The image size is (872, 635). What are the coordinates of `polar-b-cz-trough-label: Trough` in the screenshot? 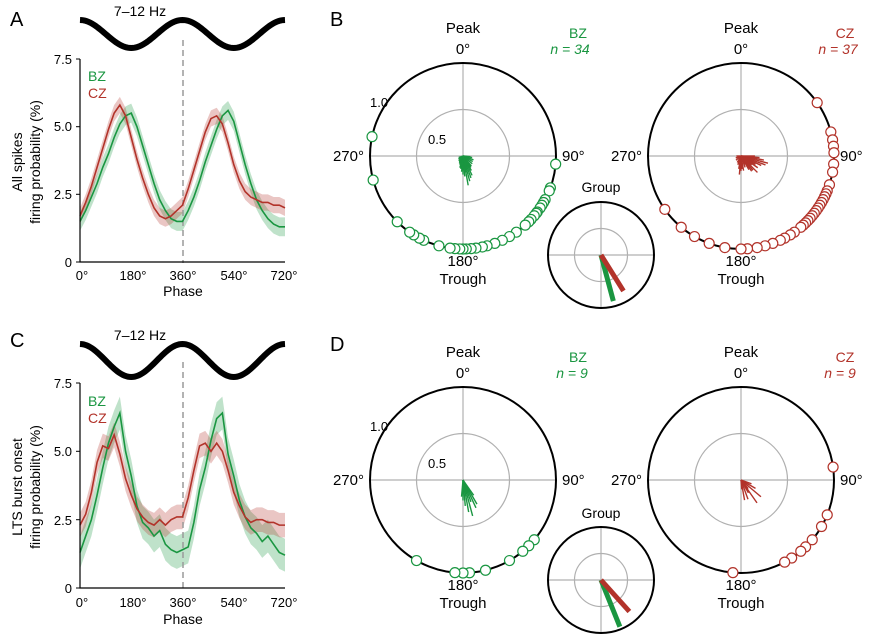 It's located at (741, 279).